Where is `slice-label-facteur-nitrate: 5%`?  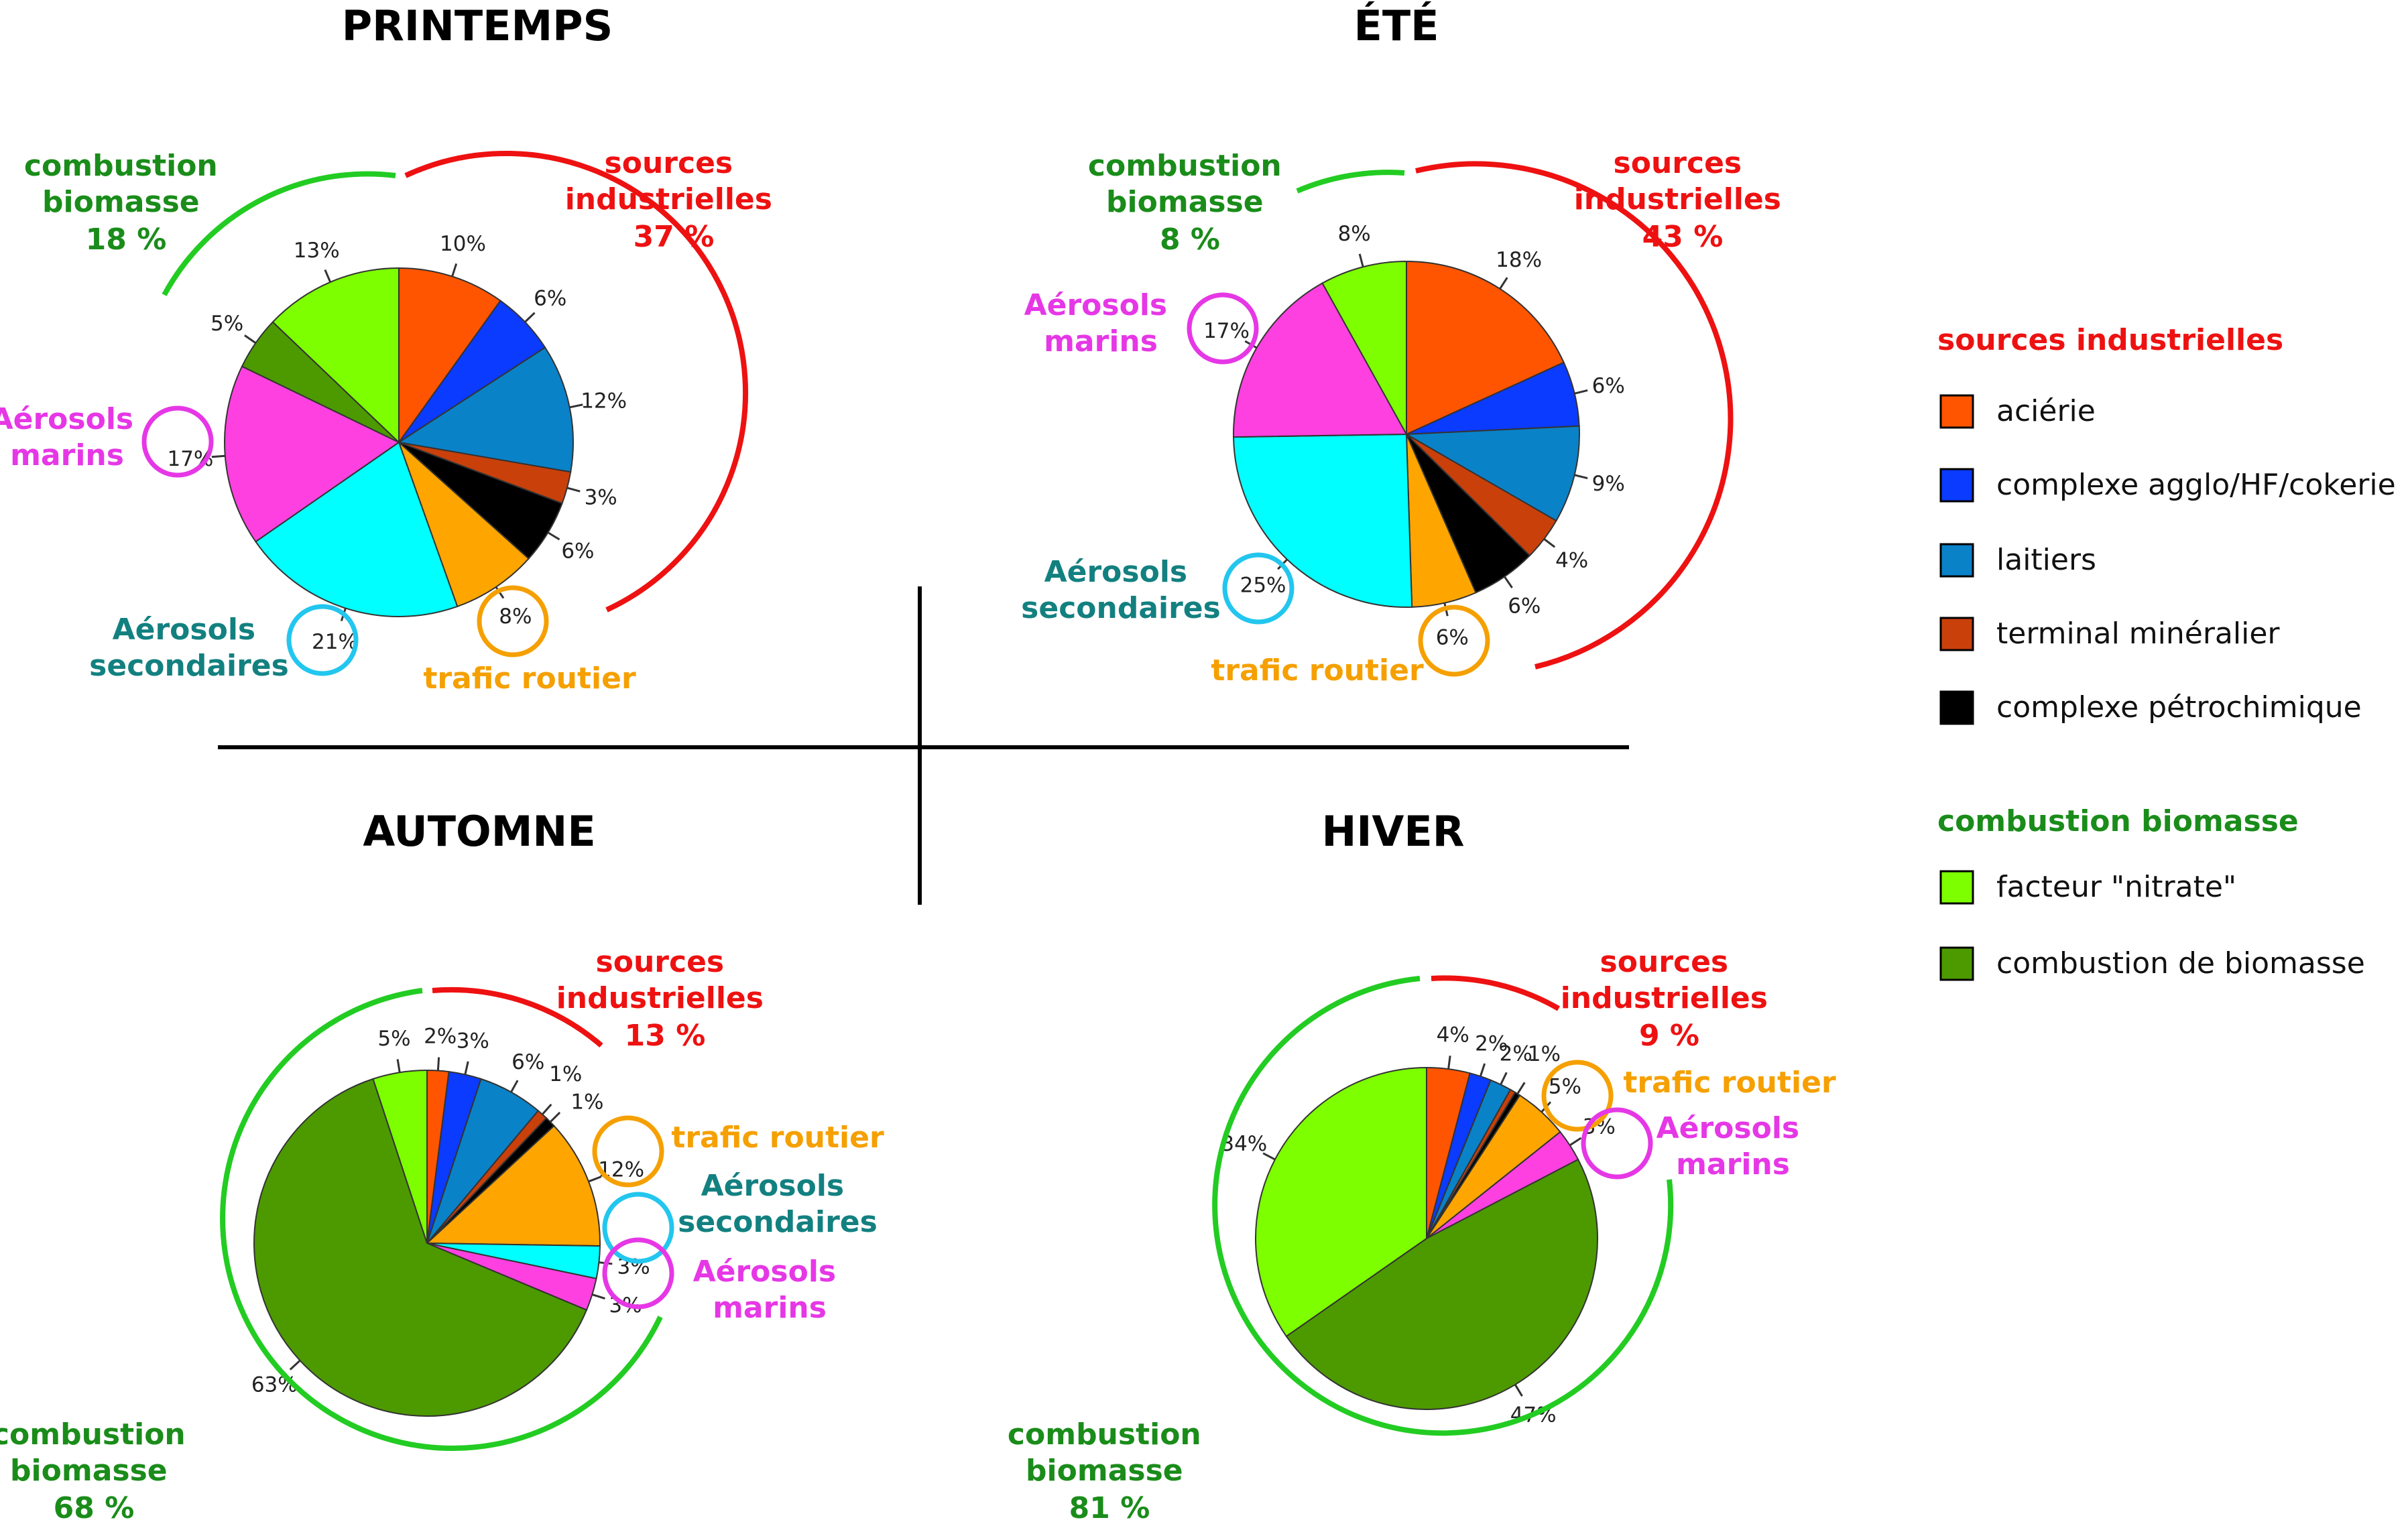 slice-label-facteur-nitrate: 5% is located at coordinates (393, 1039).